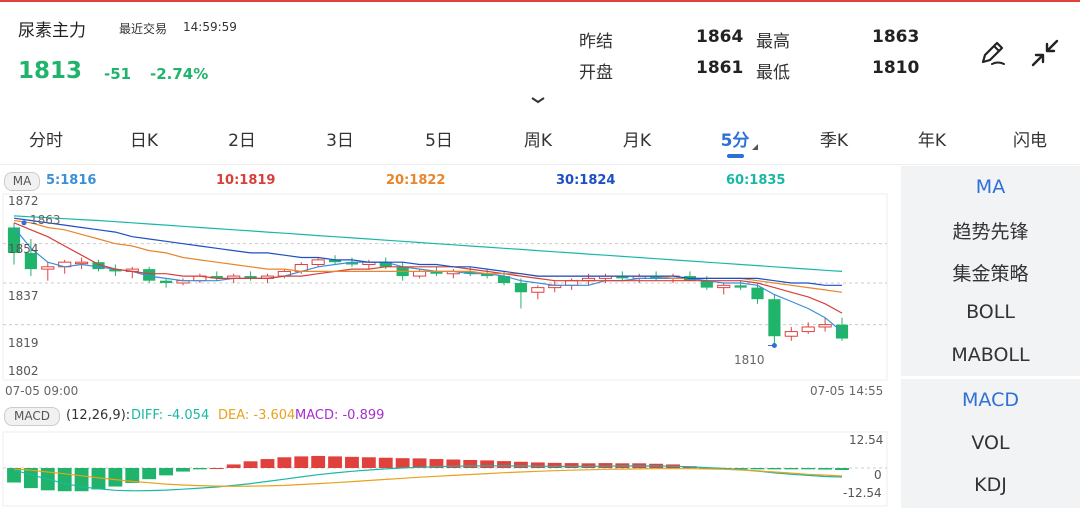  Describe the element at coordinates (1045, 53) in the screenshot. I see `collapse-arrows-icon` at that location.